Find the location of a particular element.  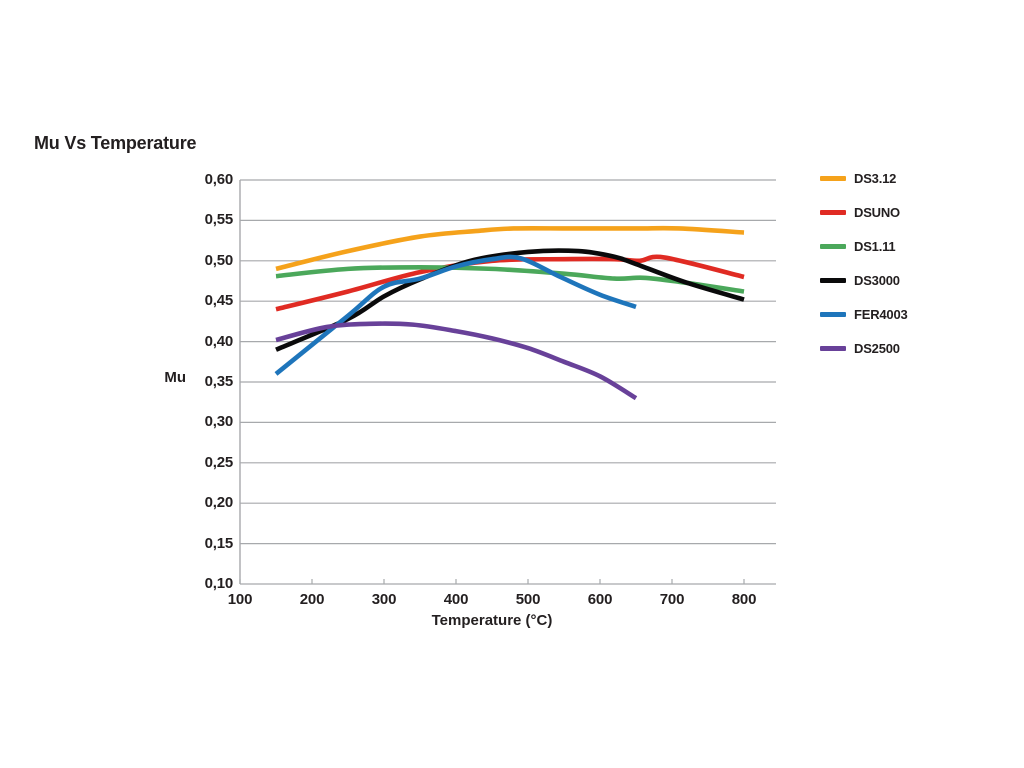

legend-label: DS3.12 is located at coordinates (875, 178).